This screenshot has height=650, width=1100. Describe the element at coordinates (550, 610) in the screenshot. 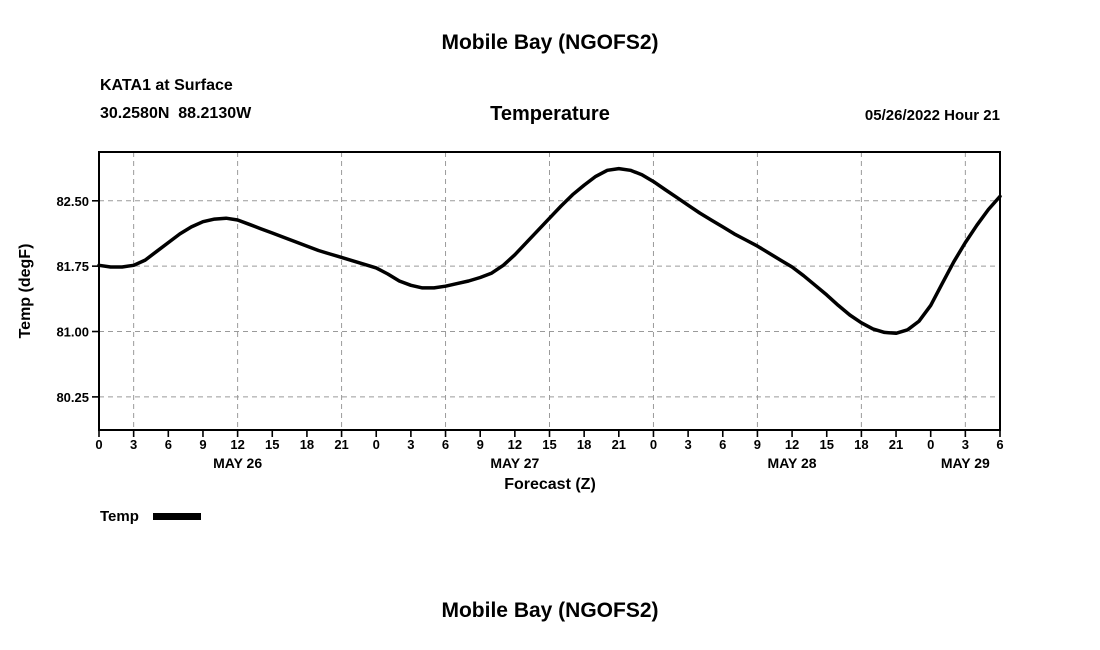

I see `next-chart-title: Mobile Bay (NGOFS2)` at that location.